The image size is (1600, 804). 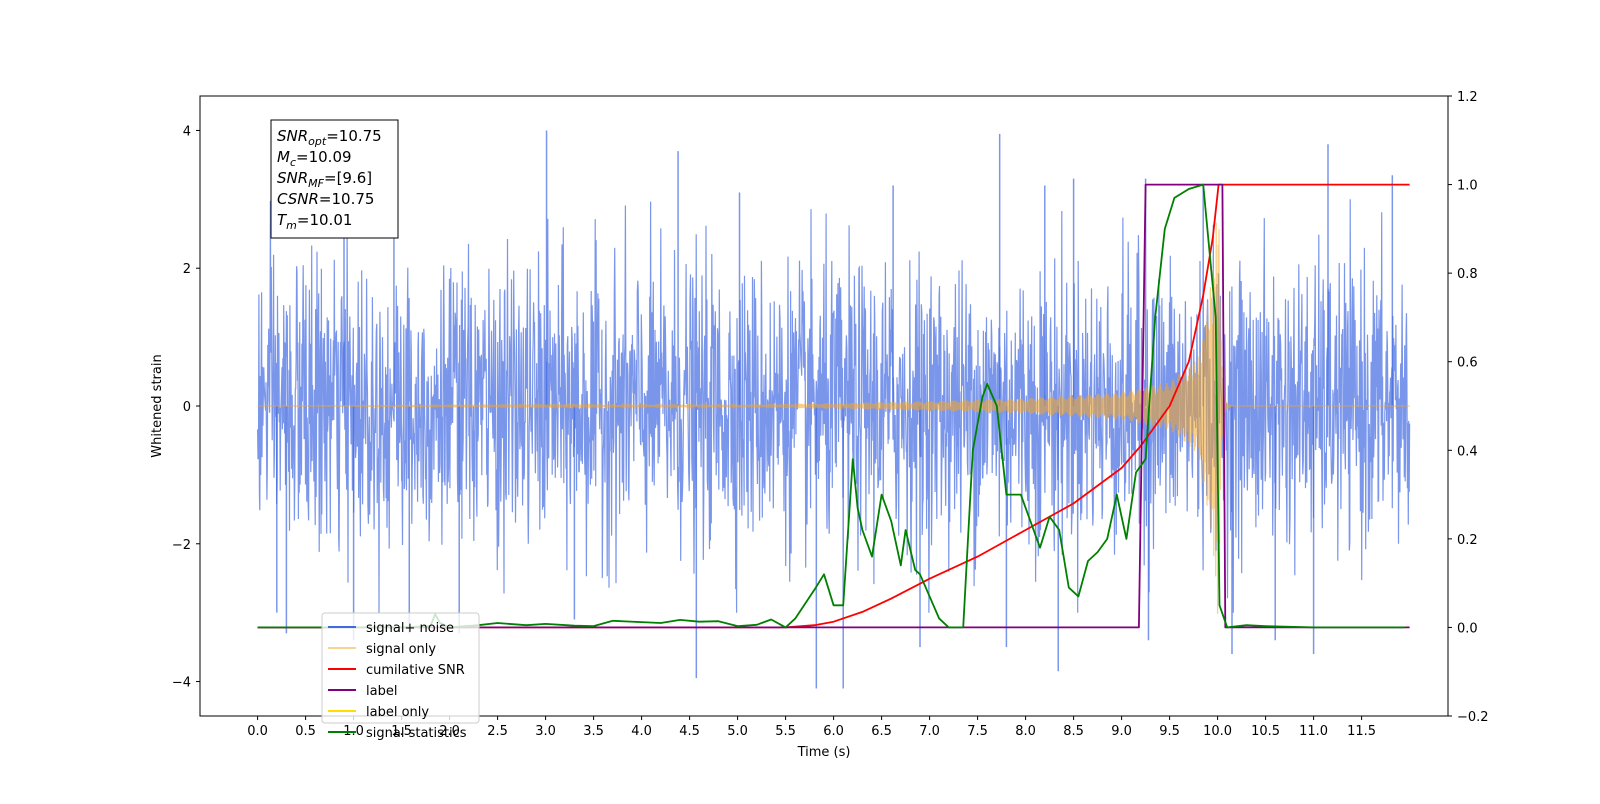 I want to click on y2-tick-label: 0.0, so click(x=1467, y=628).